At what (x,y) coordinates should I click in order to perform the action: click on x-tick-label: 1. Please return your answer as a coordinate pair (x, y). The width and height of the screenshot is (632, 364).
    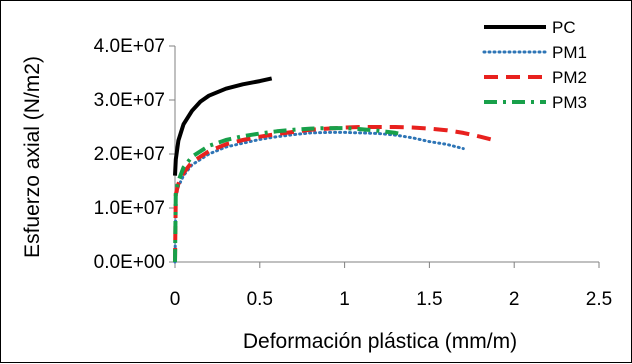
    Looking at the image, I should click on (344, 299).